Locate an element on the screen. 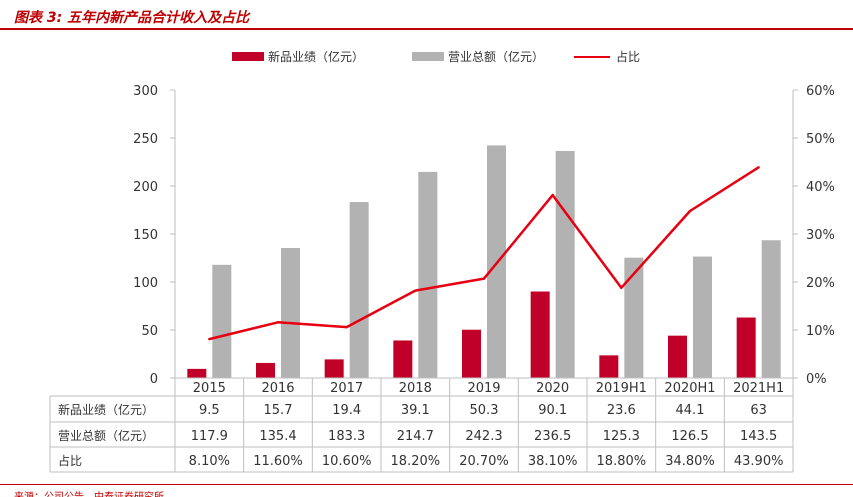 This screenshot has height=497, width=853. y-left-tick-label: 0 is located at coordinates (154, 379).